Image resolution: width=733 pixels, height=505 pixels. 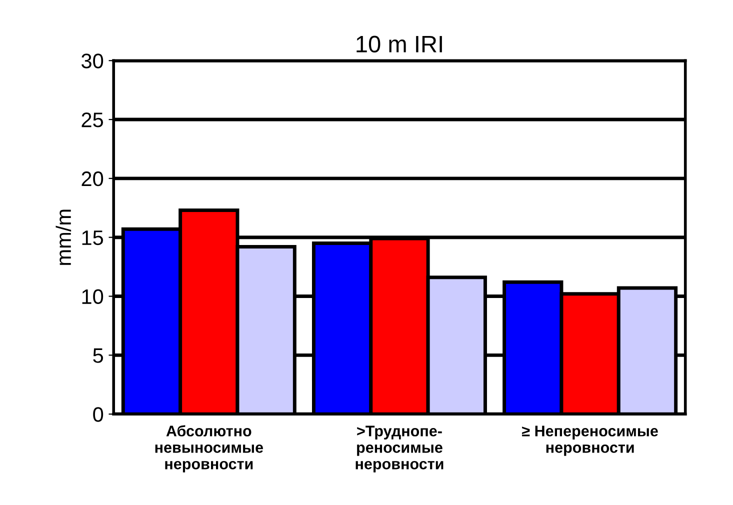 I want to click on x-tick-label: >Труднопе- реносимые неровности, so click(x=400, y=449).